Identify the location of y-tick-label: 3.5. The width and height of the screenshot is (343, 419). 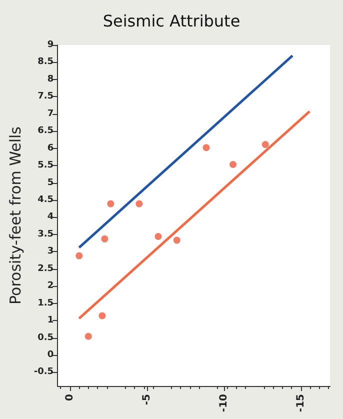
(46, 234).